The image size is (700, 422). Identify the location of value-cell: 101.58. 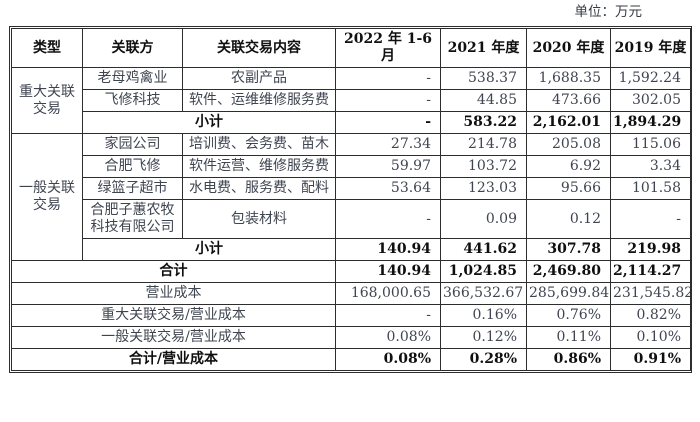
(650, 188).